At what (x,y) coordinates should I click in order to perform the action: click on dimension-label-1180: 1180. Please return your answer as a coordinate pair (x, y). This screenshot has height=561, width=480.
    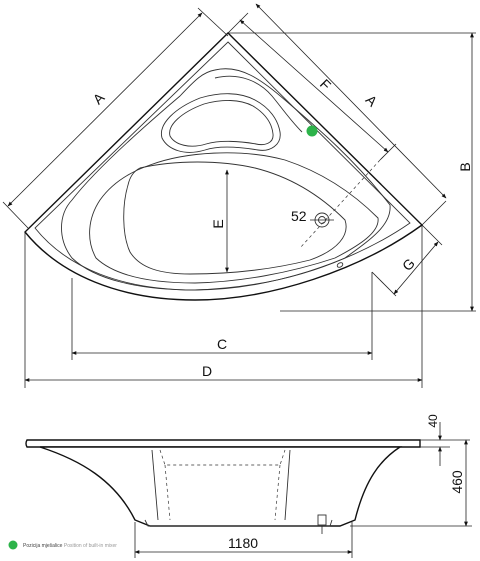
    Looking at the image, I should click on (243, 543).